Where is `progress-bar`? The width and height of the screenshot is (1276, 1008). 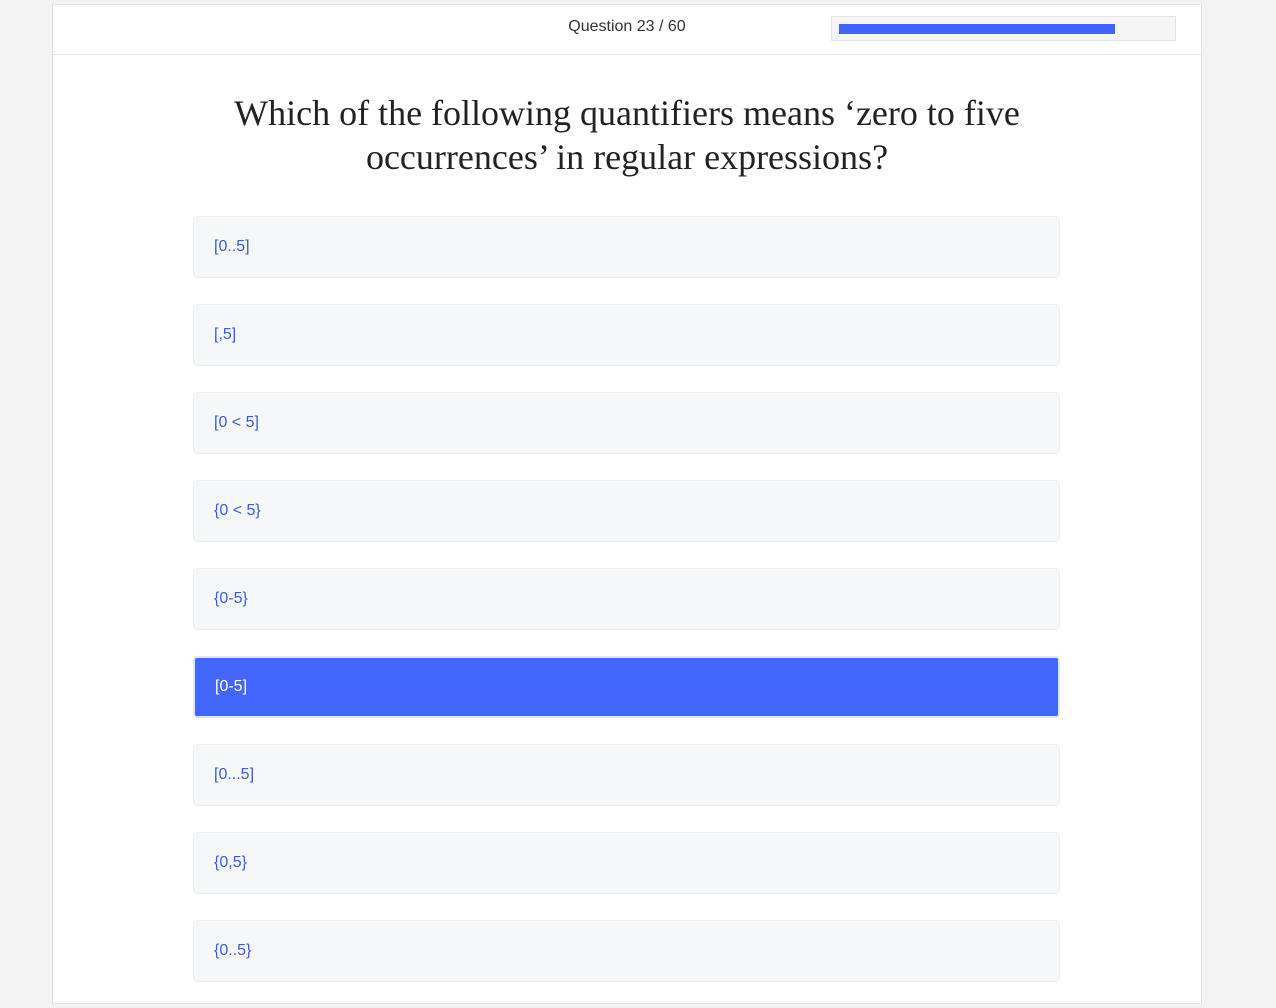 progress-bar is located at coordinates (1003, 28).